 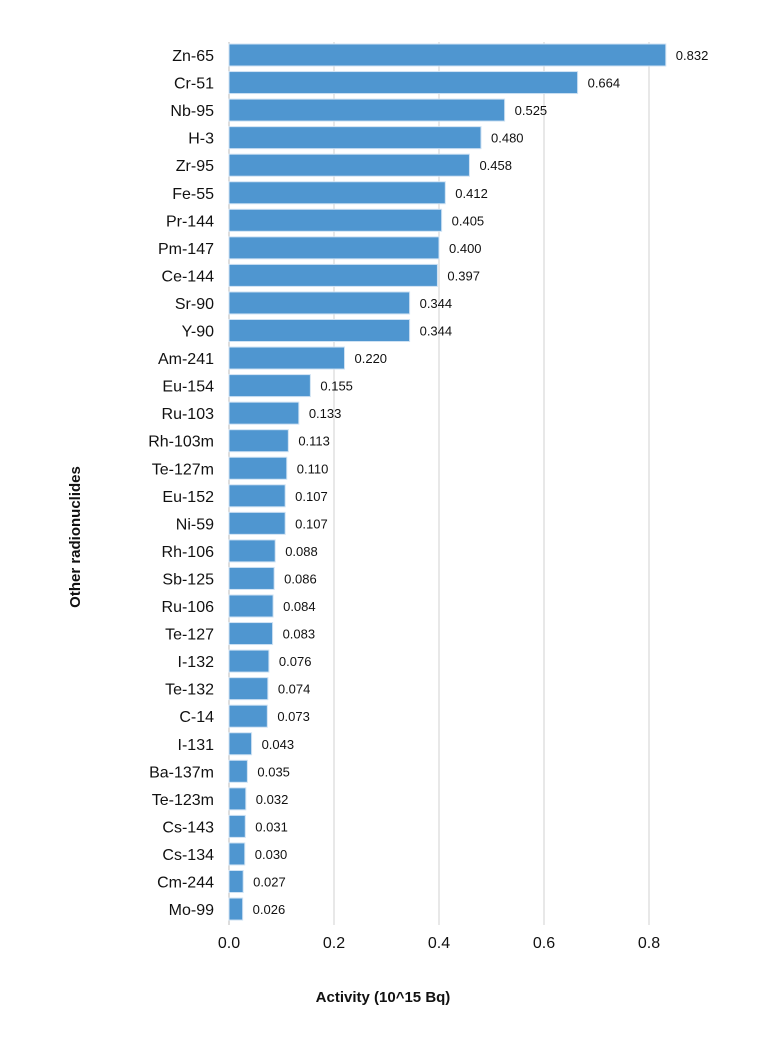 I want to click on data-label: 0.113, so click(x=314, y=441).